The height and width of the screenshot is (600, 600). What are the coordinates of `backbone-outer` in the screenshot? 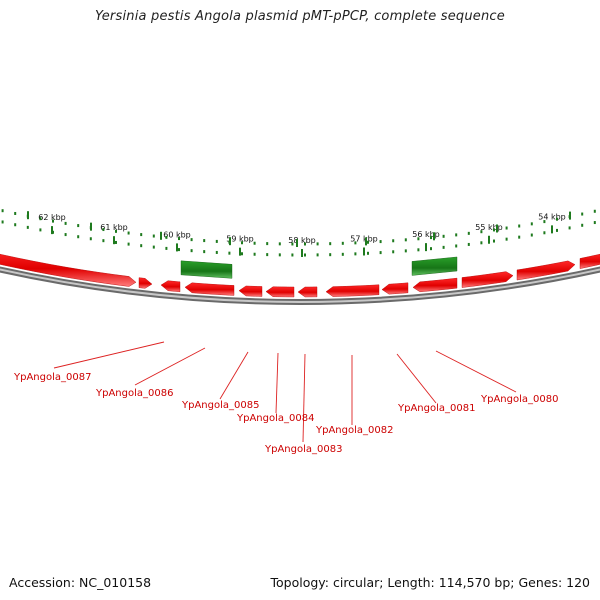 It's located at (300, 285).